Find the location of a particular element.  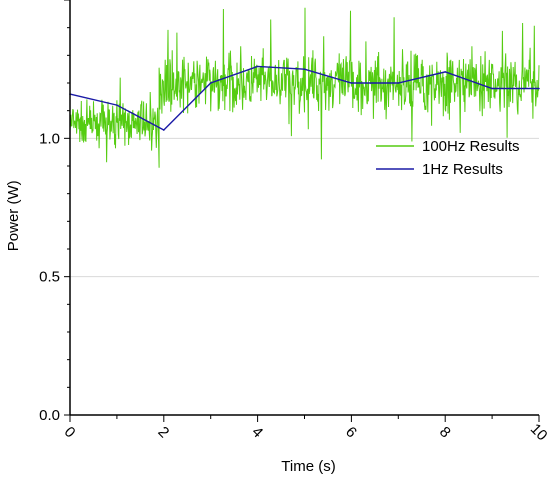

y-tick-label: 1.0 is located at coordinates (49, 138).